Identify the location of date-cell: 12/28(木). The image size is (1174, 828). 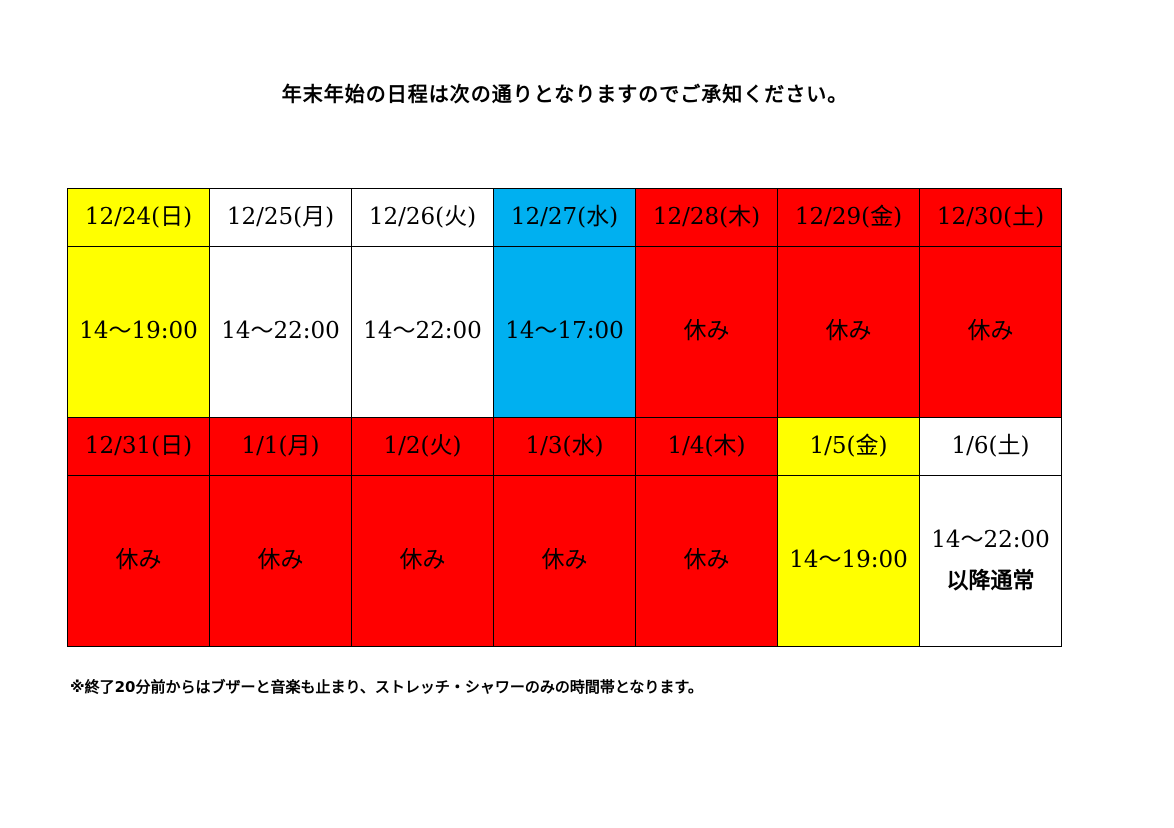
(706, 217).